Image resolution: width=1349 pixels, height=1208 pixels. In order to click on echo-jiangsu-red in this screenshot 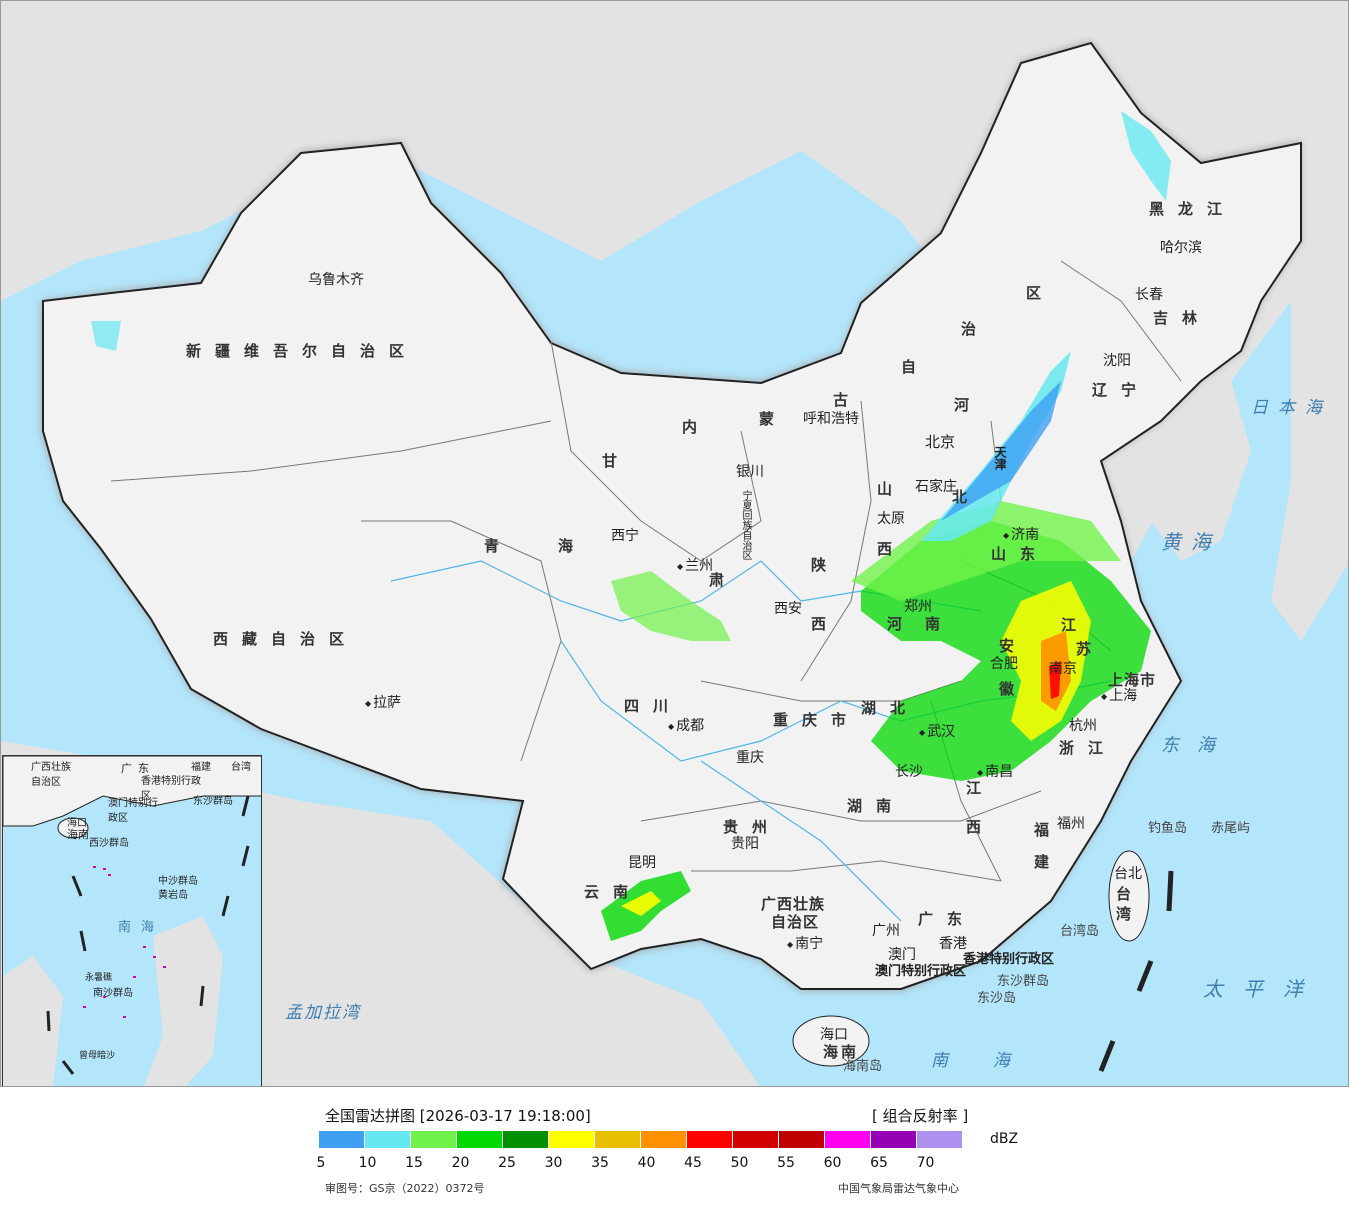, I will do `click(1055, 680)`.